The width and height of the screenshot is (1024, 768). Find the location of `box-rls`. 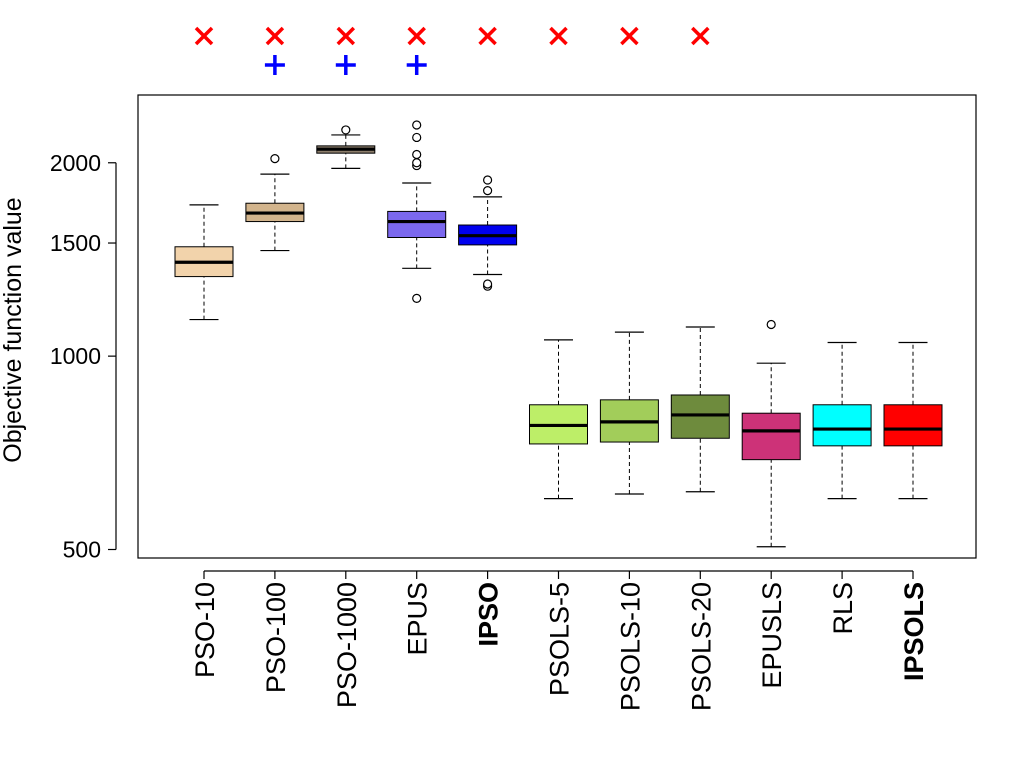

box-rls is located at coordinates (842, 420).